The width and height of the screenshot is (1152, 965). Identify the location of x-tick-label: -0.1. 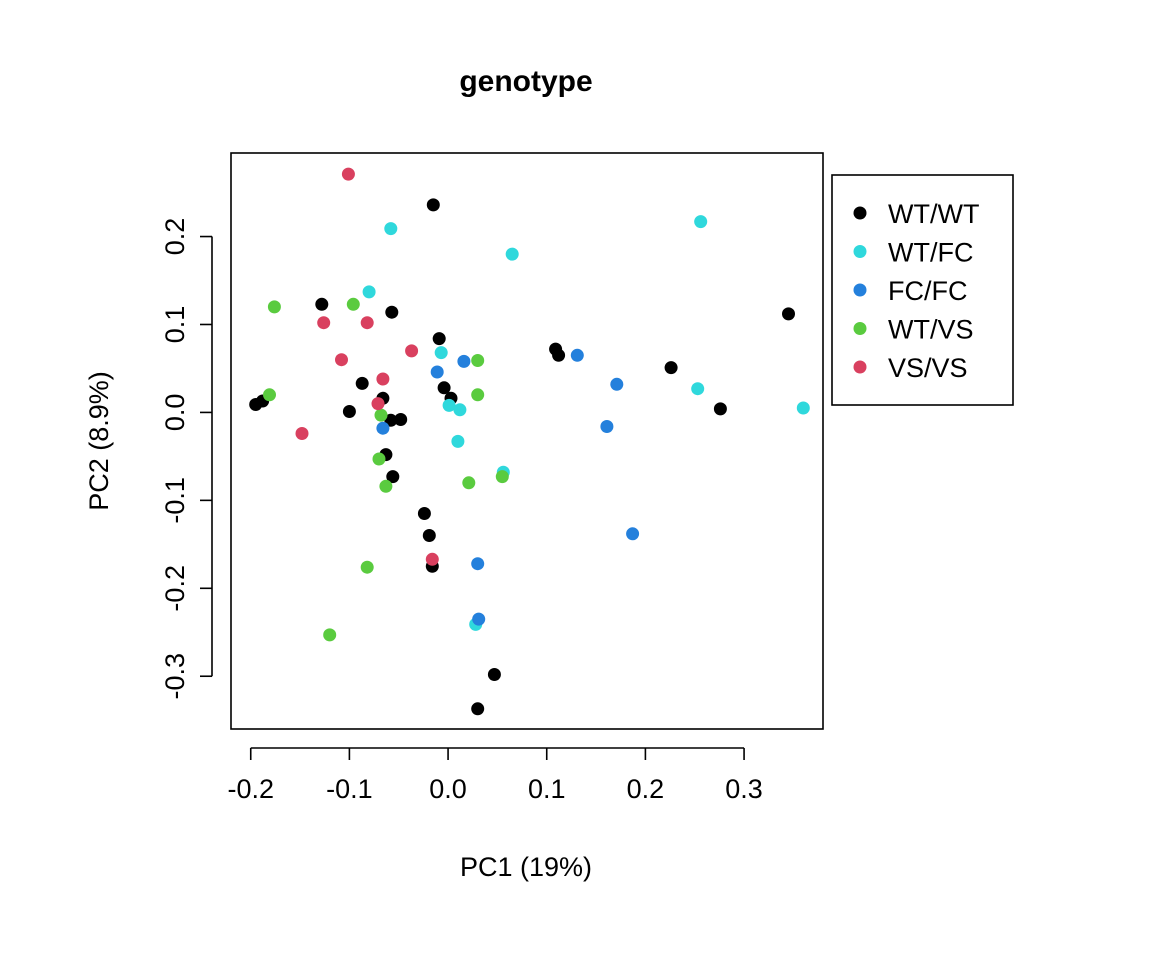
(349, 789).